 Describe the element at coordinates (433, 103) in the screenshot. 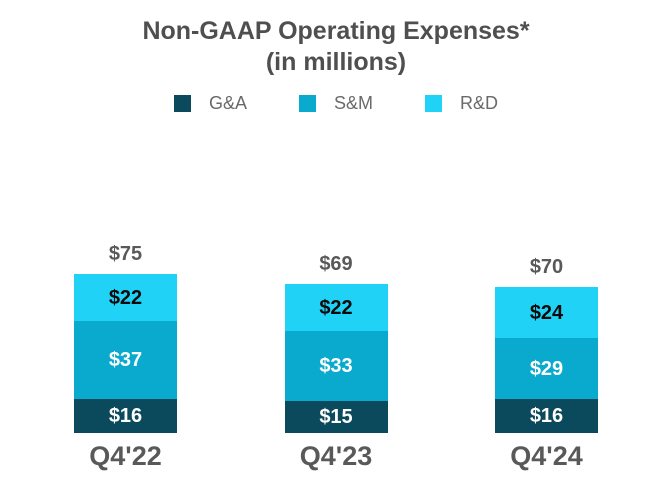

I see `legend-swatch-r-d` at that location.